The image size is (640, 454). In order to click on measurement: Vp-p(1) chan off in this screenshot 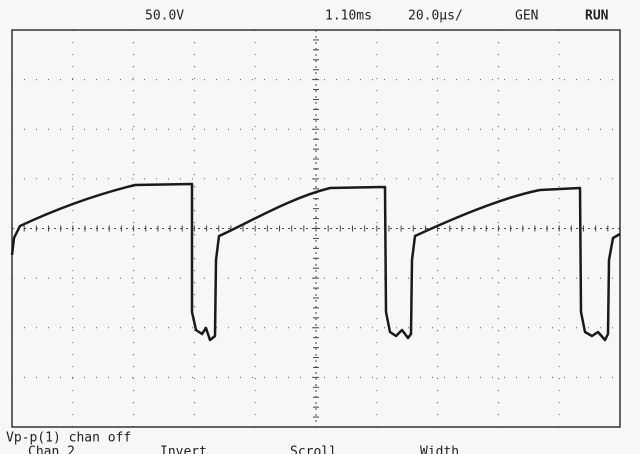, I will do `click(68, 438)`.